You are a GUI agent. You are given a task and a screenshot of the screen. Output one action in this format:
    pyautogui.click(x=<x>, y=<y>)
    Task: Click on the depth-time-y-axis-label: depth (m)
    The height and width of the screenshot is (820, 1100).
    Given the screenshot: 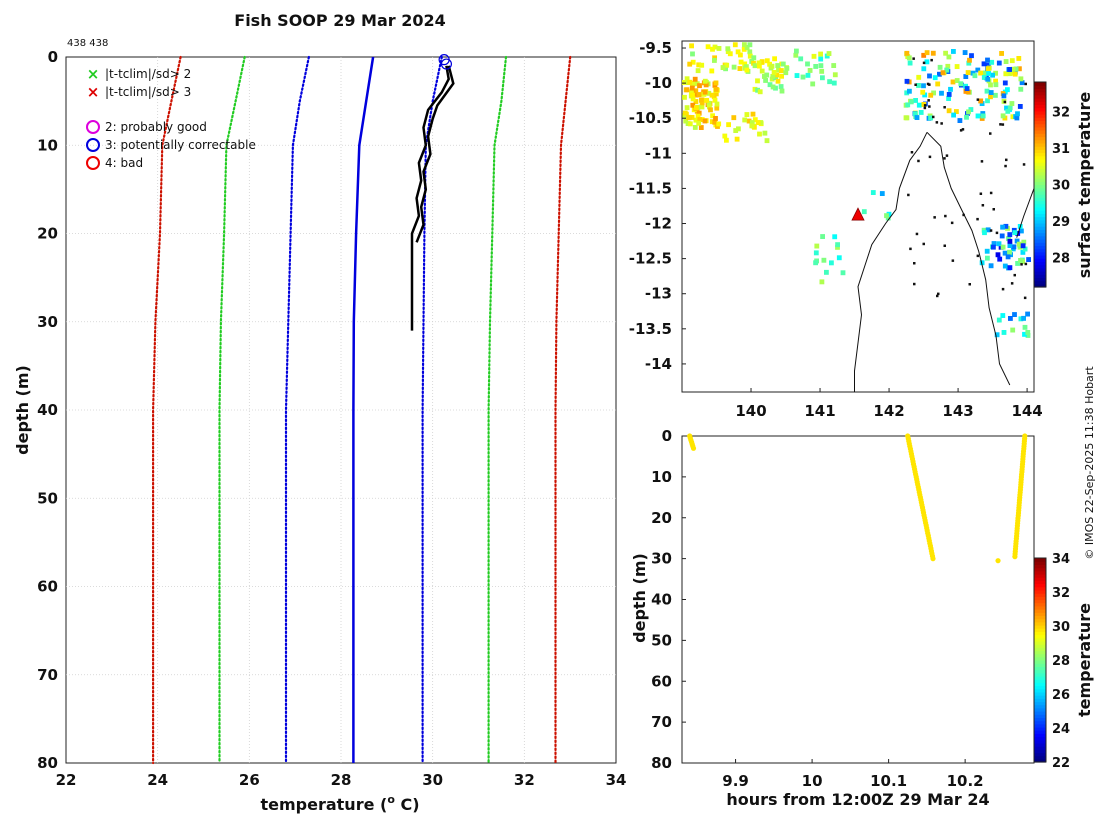 What is the action you would take?
    pyautogui.click(x=639, y=598)
    